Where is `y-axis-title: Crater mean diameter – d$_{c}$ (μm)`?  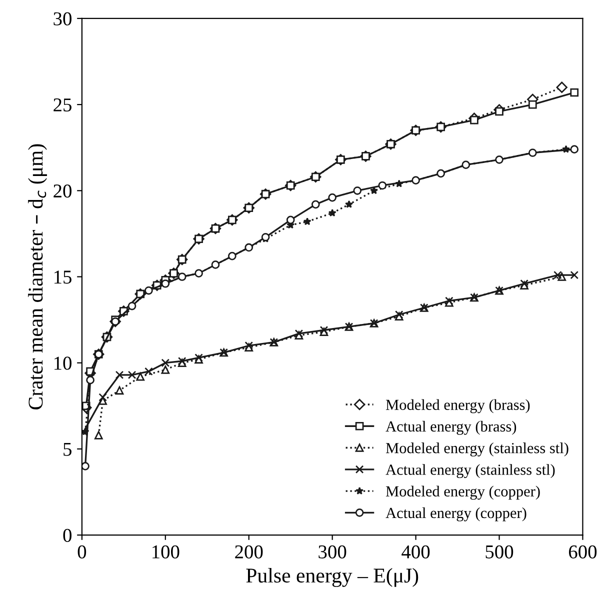
y-axis-title: Crater mean diameter – d$_{c}$ (μm) is located at coordinates (37, 277).